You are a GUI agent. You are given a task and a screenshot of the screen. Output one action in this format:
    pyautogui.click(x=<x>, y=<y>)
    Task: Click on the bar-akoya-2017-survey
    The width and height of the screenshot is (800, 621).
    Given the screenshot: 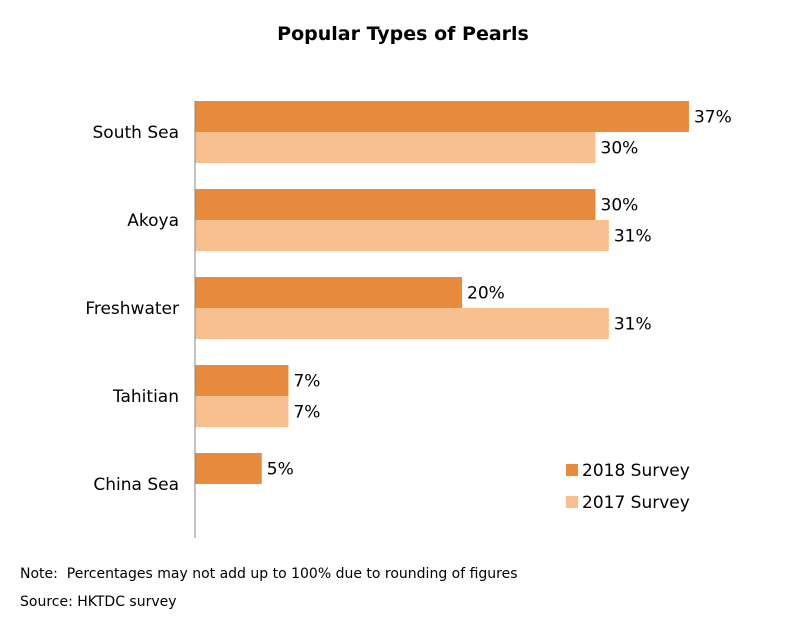 What is the action you would take?
    pyautogui.click(x=402, y=235)
    